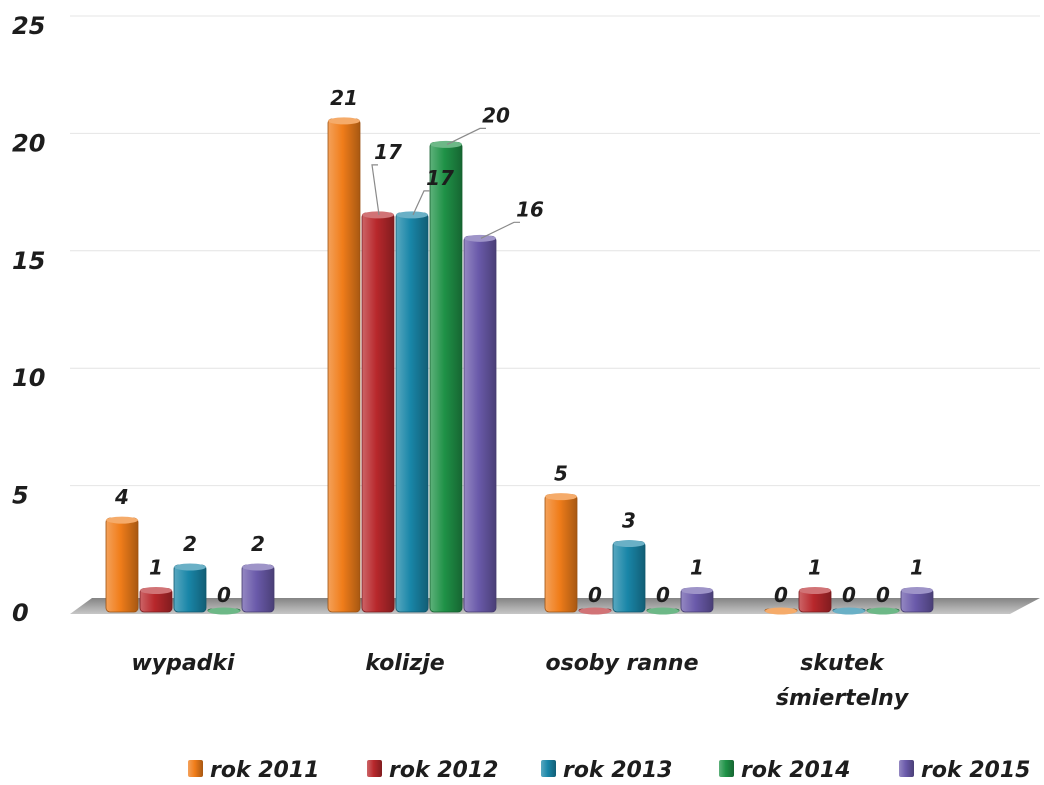 This screenshot has height=785, width=1044. What do you see at coordinates (480, 424) in the screenshot?
I see `bar-kolizje-rok-2015` at bounding box center [480, 424].